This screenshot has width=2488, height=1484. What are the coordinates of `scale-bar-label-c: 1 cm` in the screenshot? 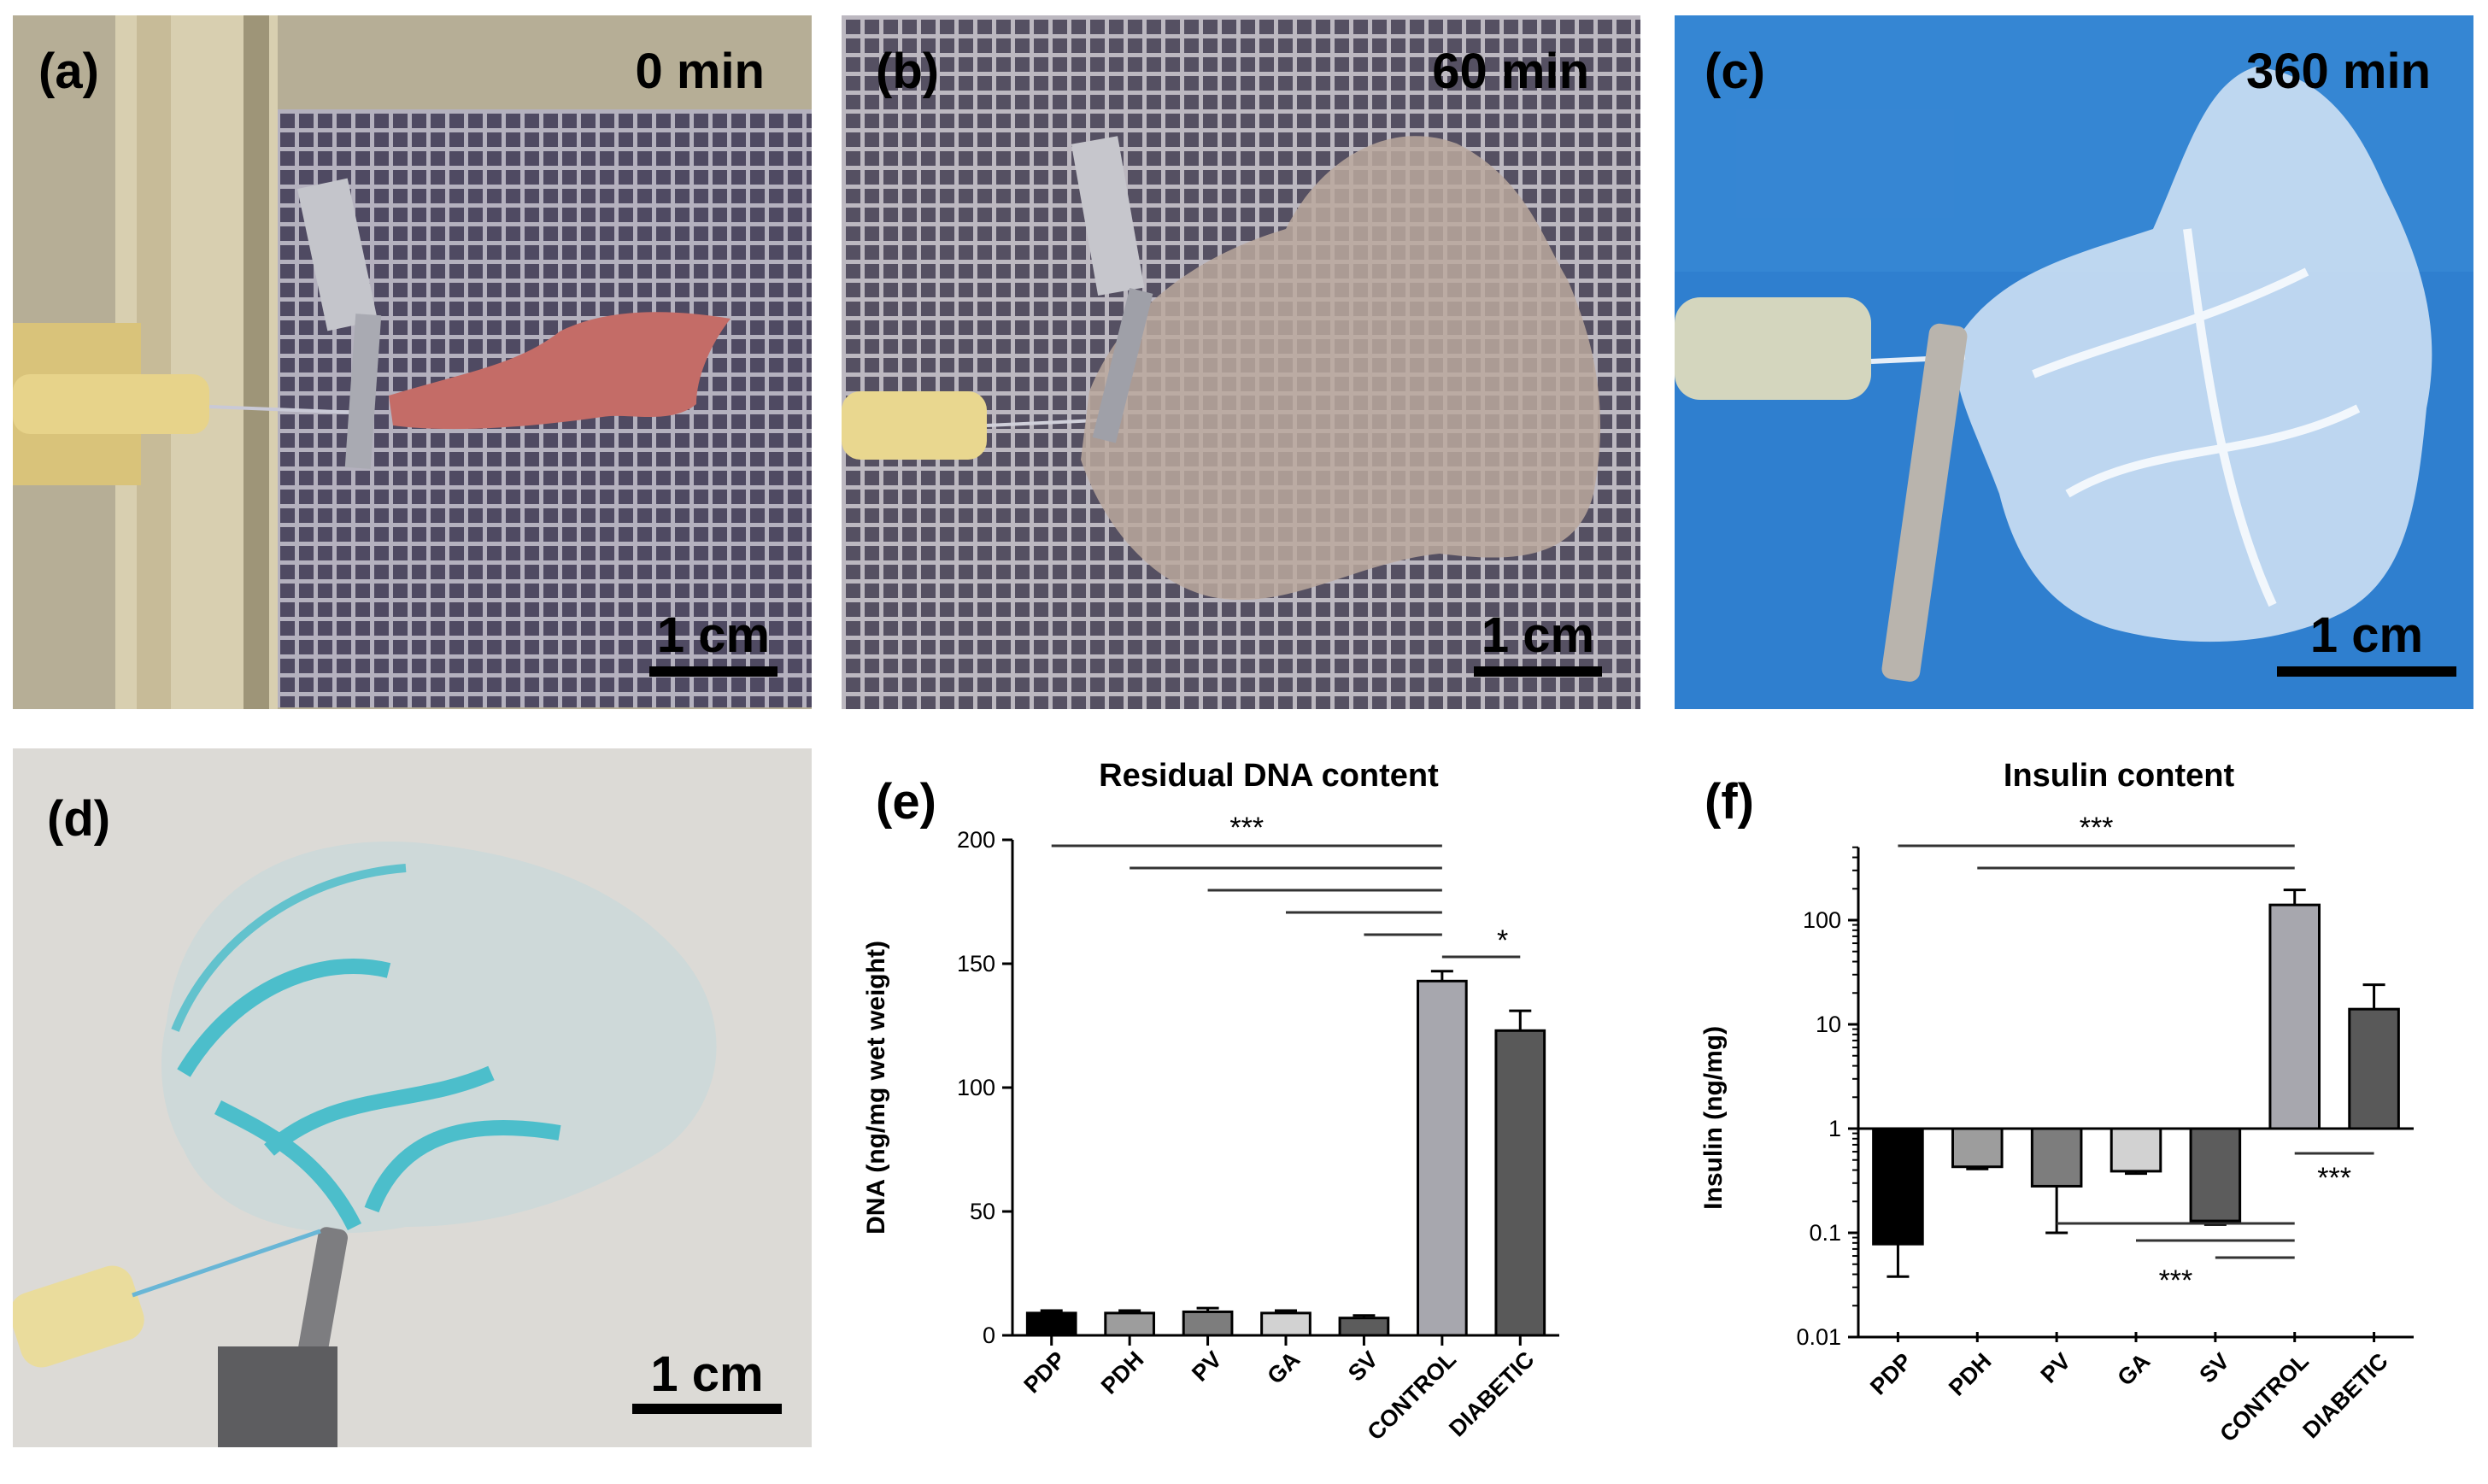 It's located at (2366, 635).